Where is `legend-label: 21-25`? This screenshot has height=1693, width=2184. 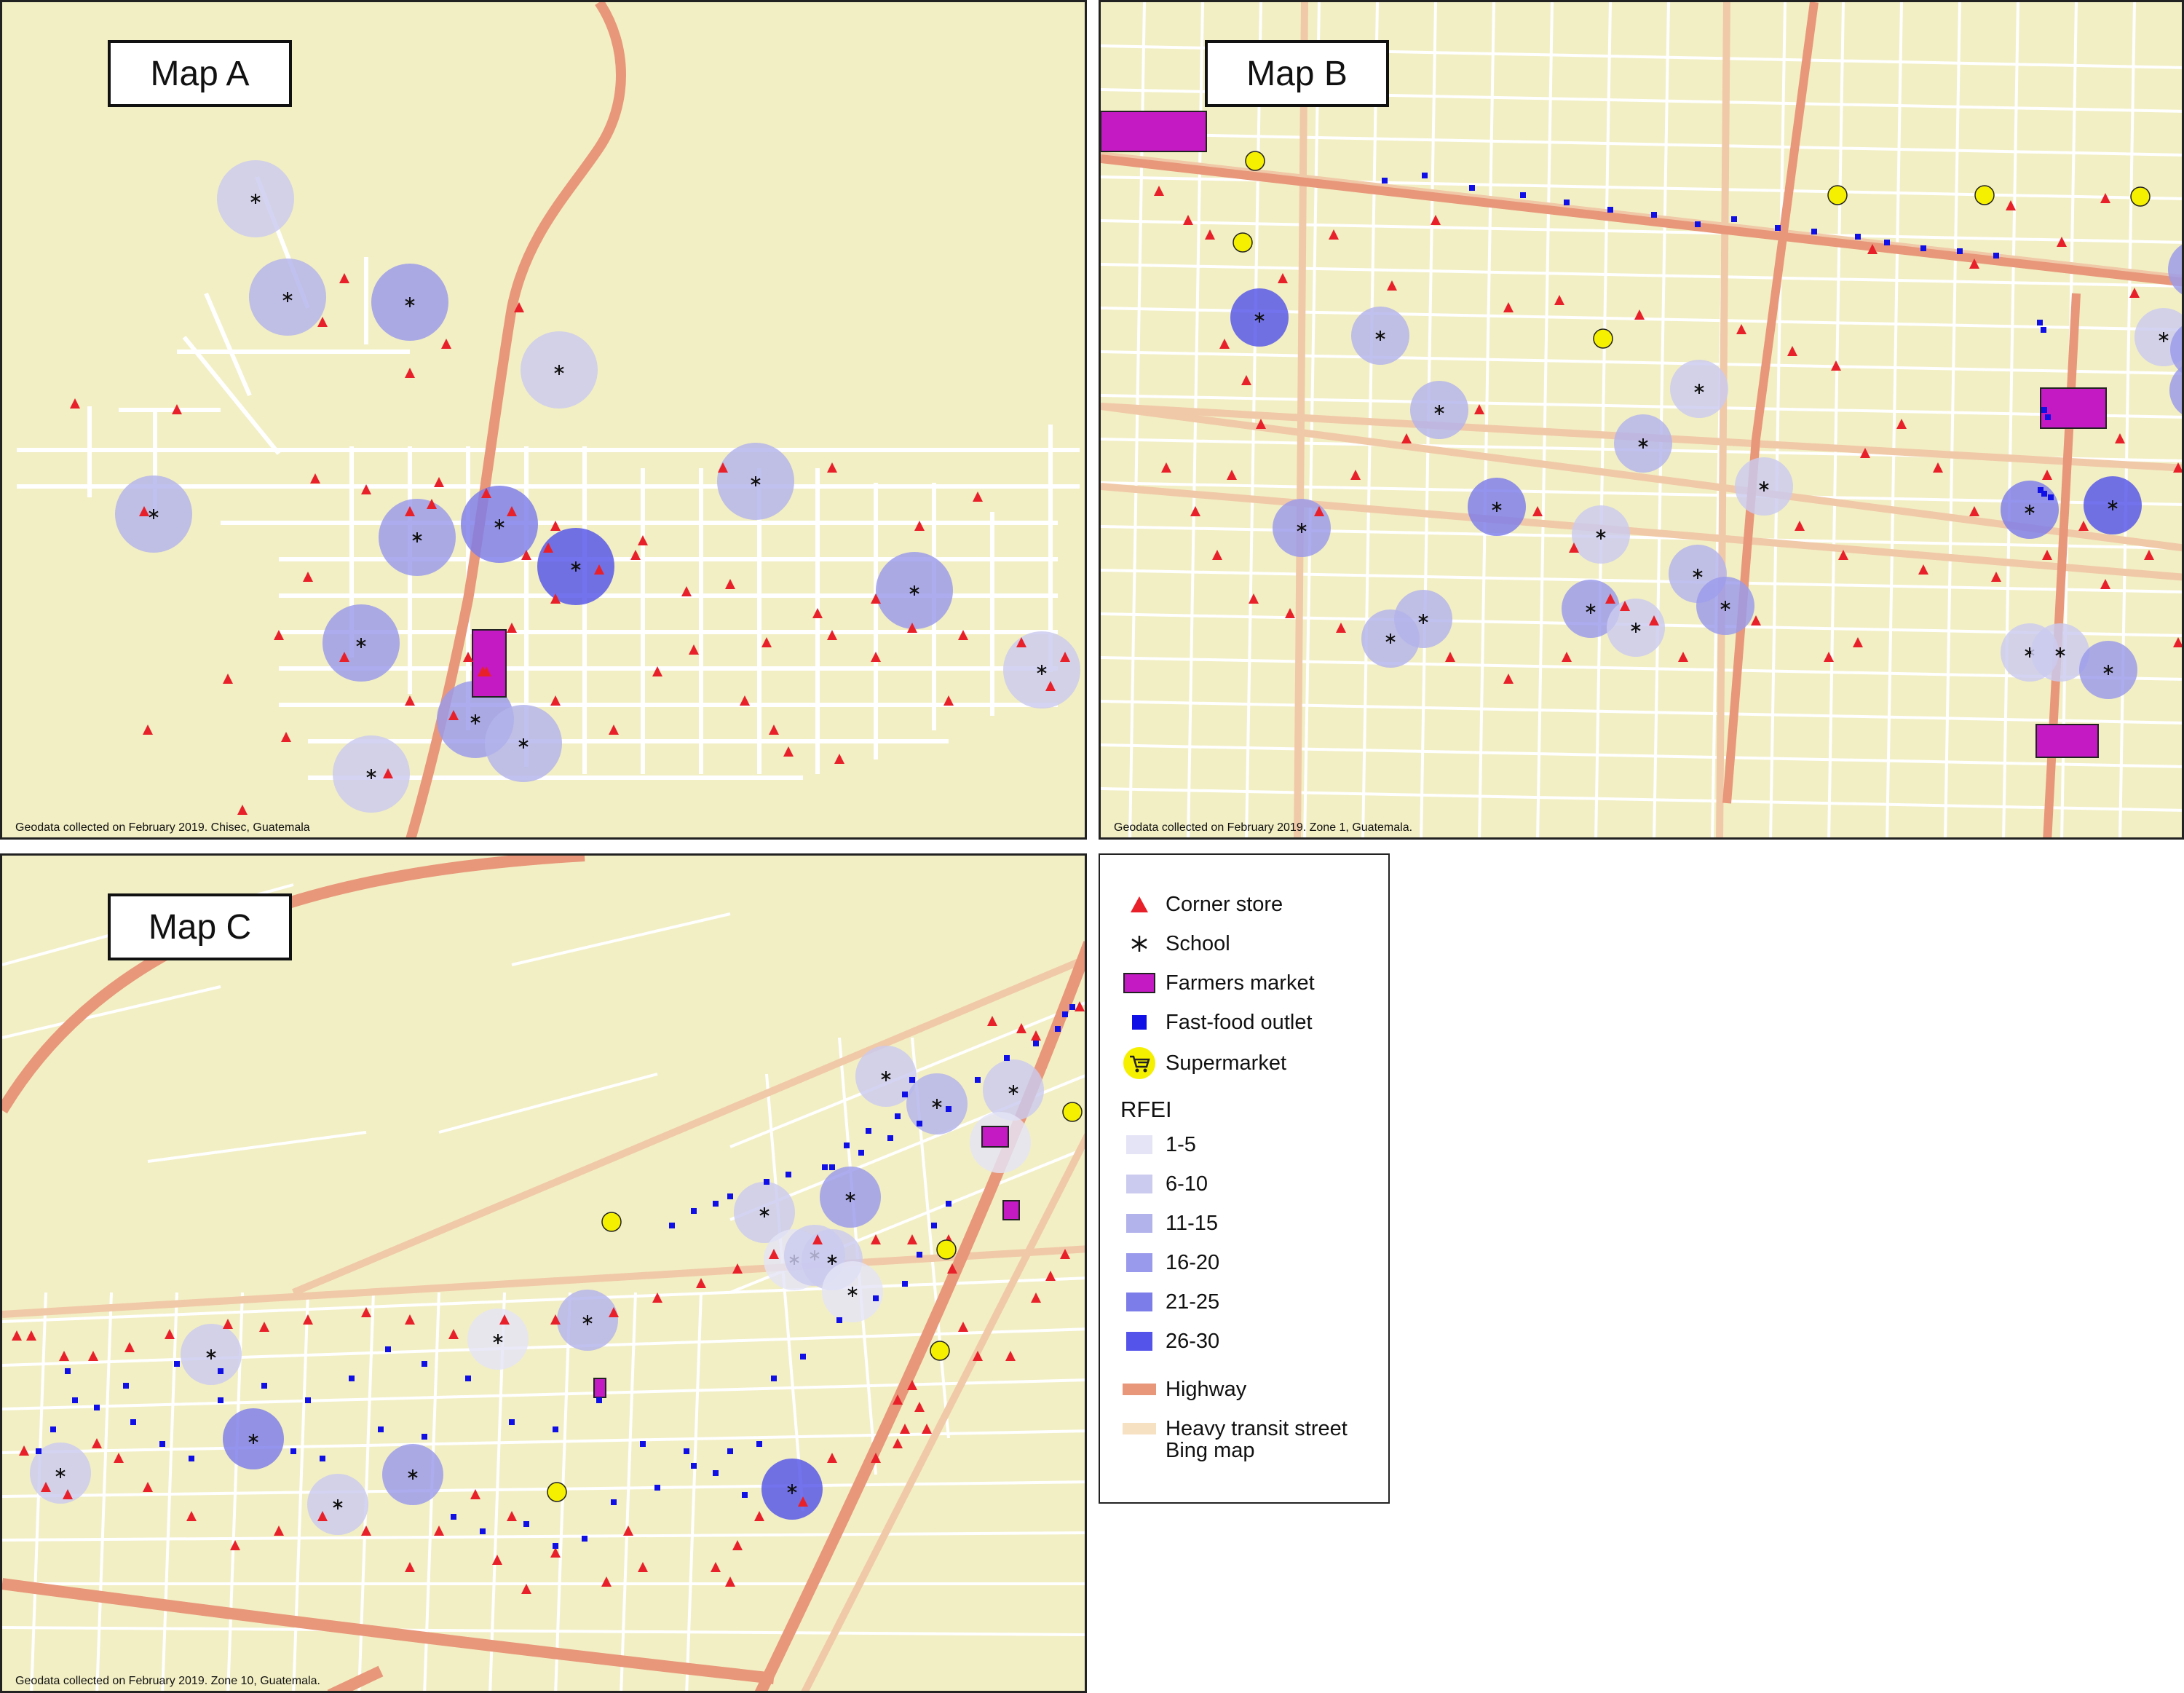
legend-label: 21-25 is located at coordinates (1193, 1302).